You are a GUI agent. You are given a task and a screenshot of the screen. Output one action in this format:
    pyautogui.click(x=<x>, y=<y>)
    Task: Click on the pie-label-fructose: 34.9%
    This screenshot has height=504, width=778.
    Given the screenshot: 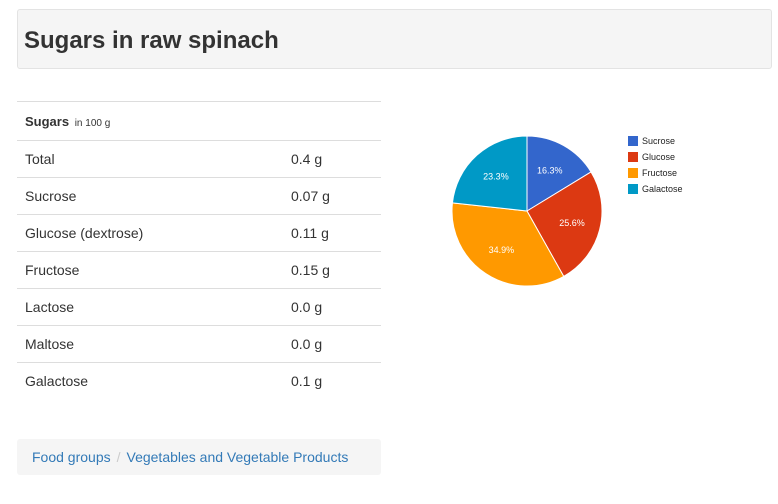 What is the action you would take?
    pyautogui.click(x=502, y=250)
    